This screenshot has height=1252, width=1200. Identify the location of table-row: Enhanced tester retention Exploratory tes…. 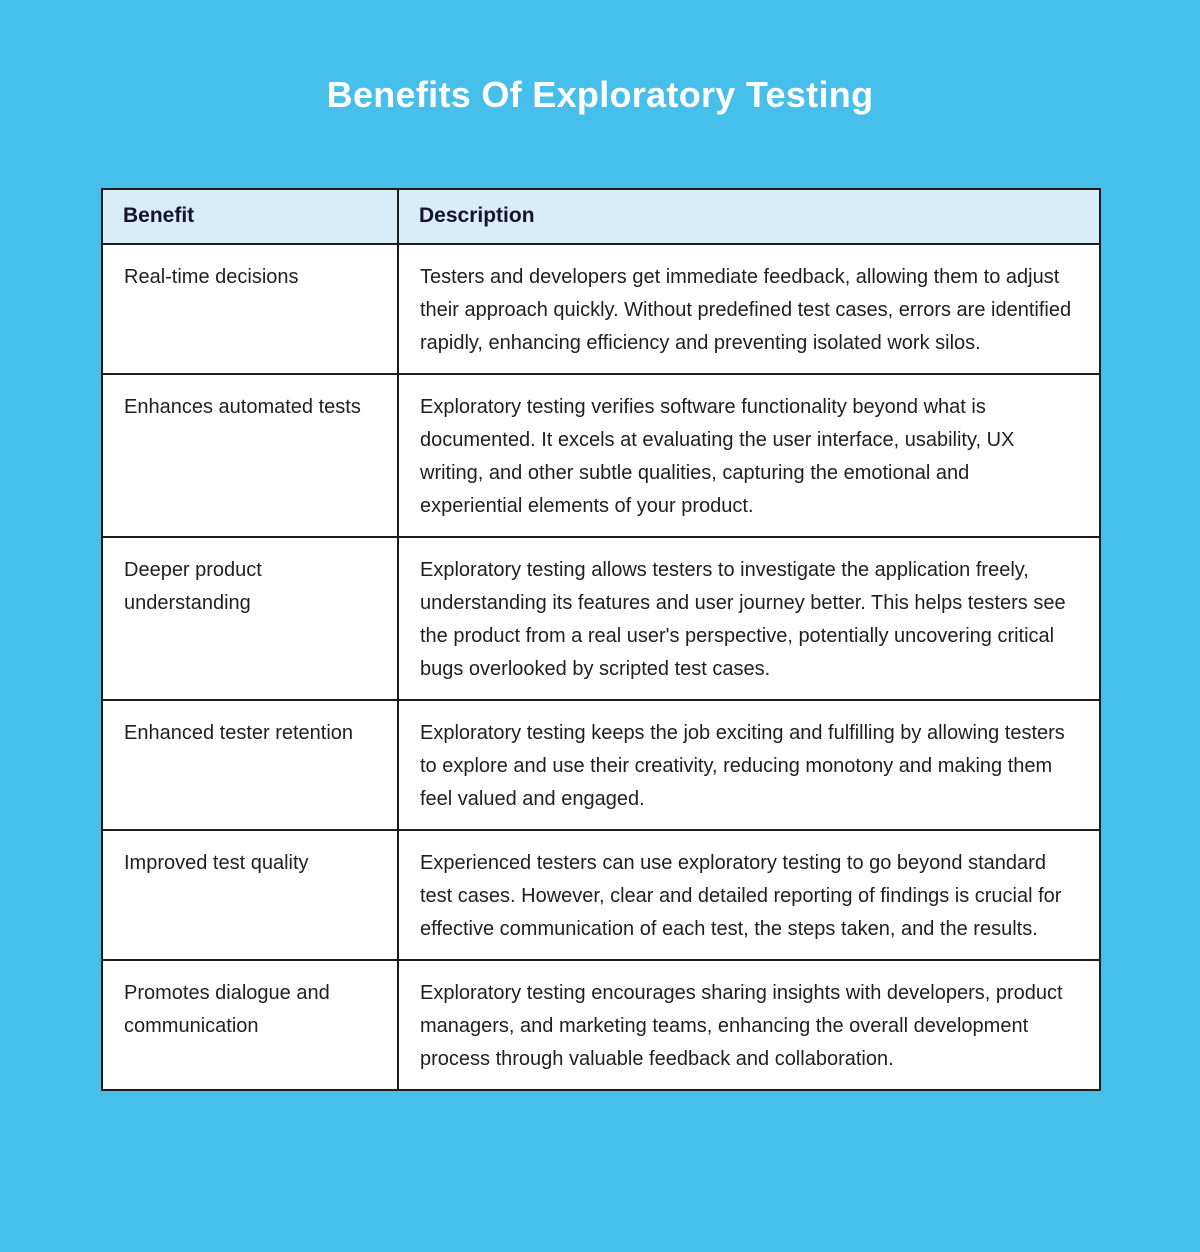
(601, 765).